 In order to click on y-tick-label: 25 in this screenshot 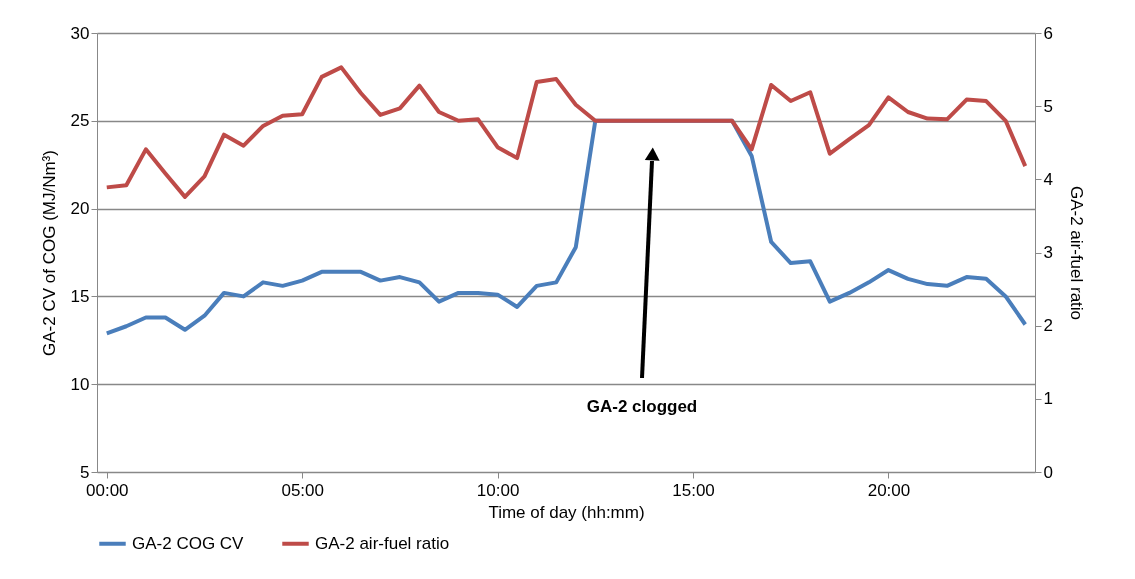, I will do `click(80, 121)`.